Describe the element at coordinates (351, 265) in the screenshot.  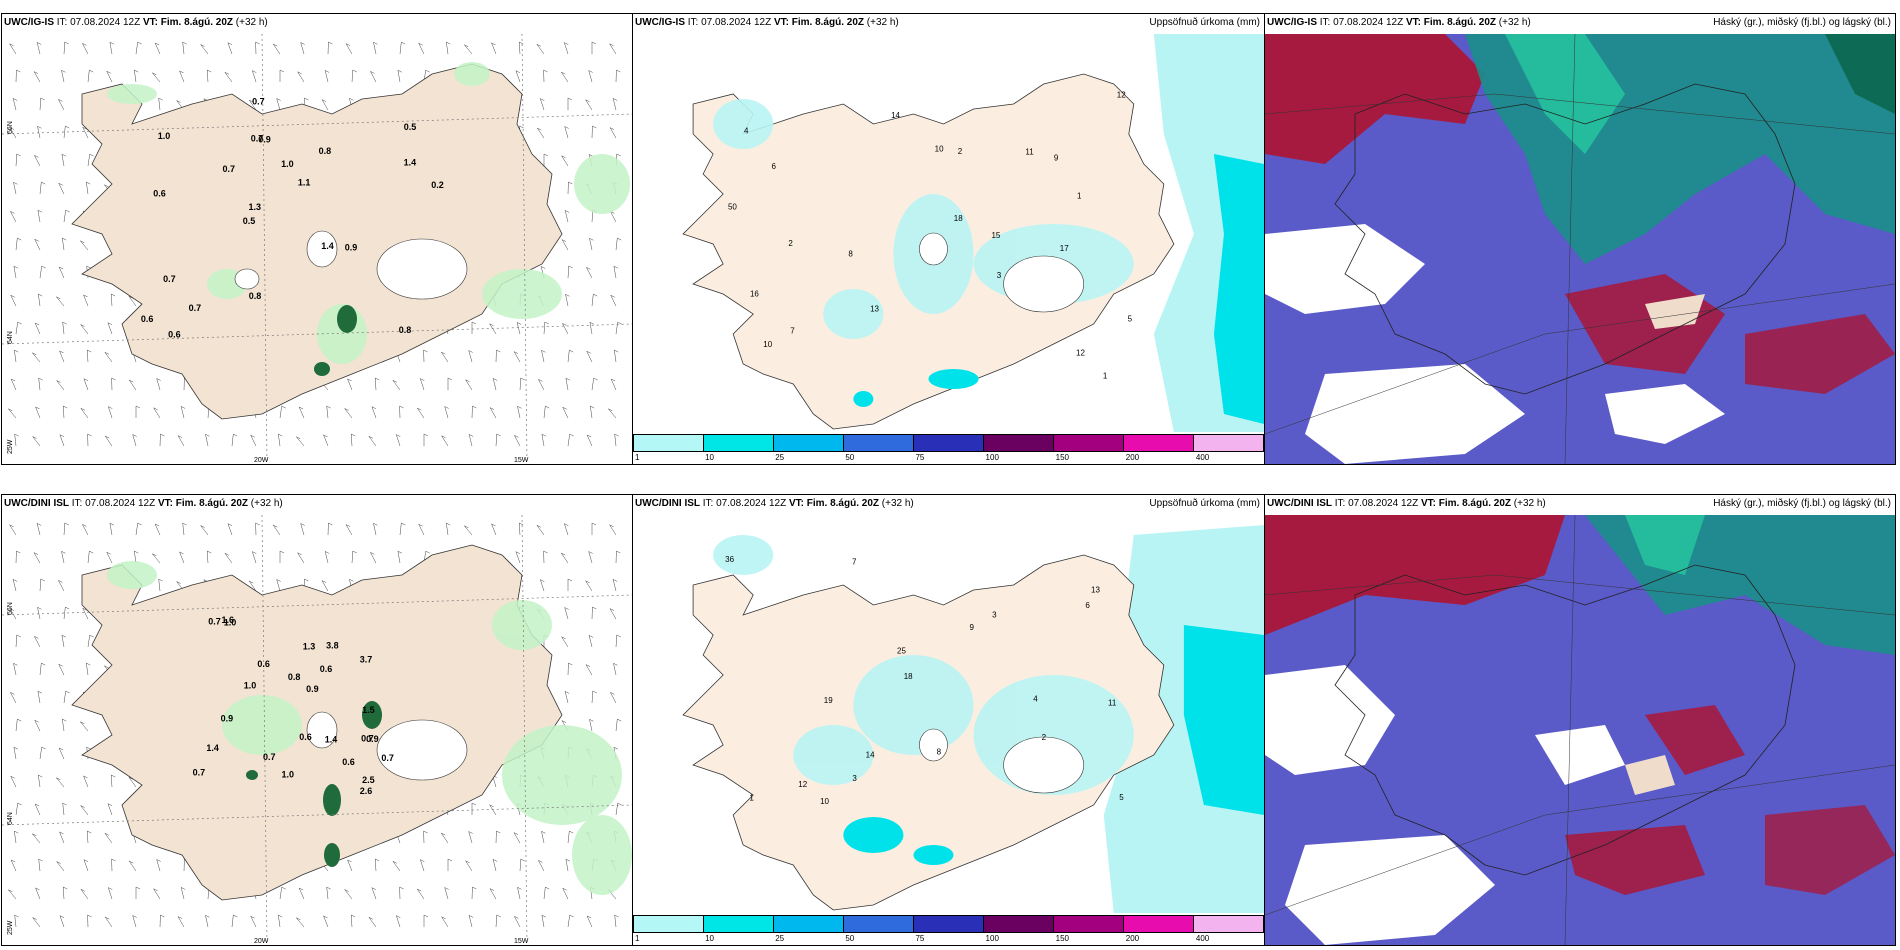
I see `glaciers` at that location.